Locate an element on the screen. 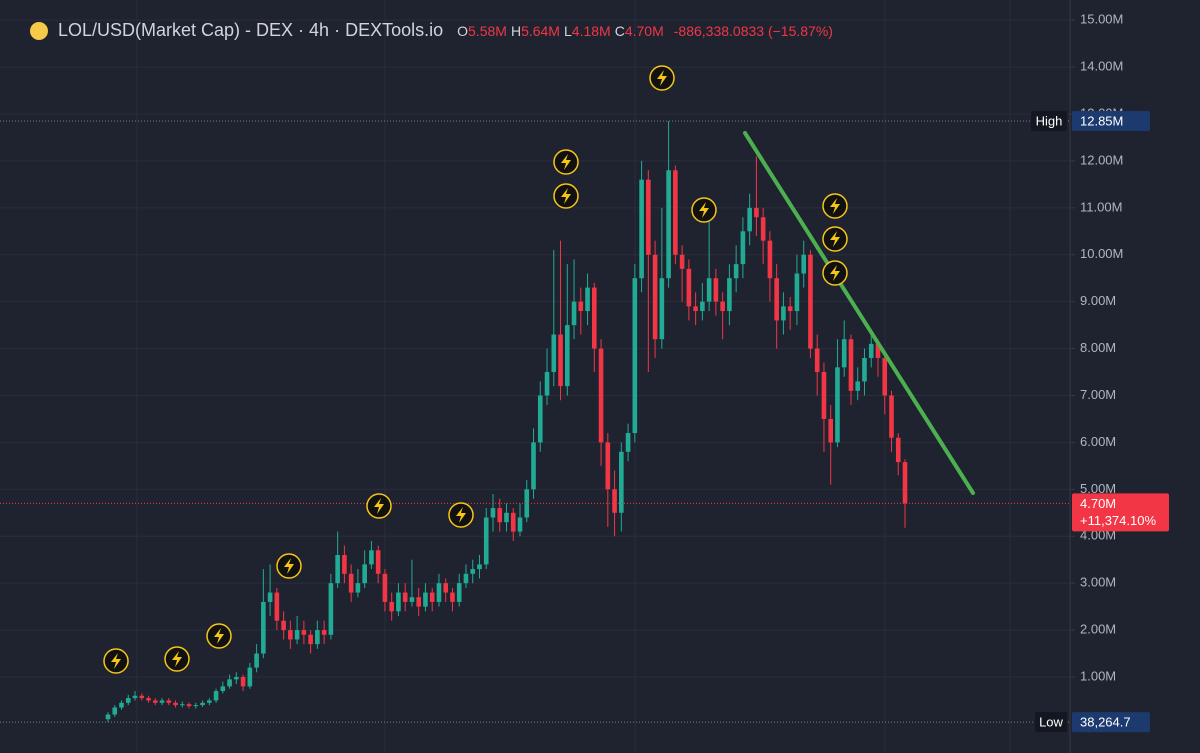 Image resolution: width=1200 pixels, height=753 pixels. trend-line is located at coordinates (859, 313).